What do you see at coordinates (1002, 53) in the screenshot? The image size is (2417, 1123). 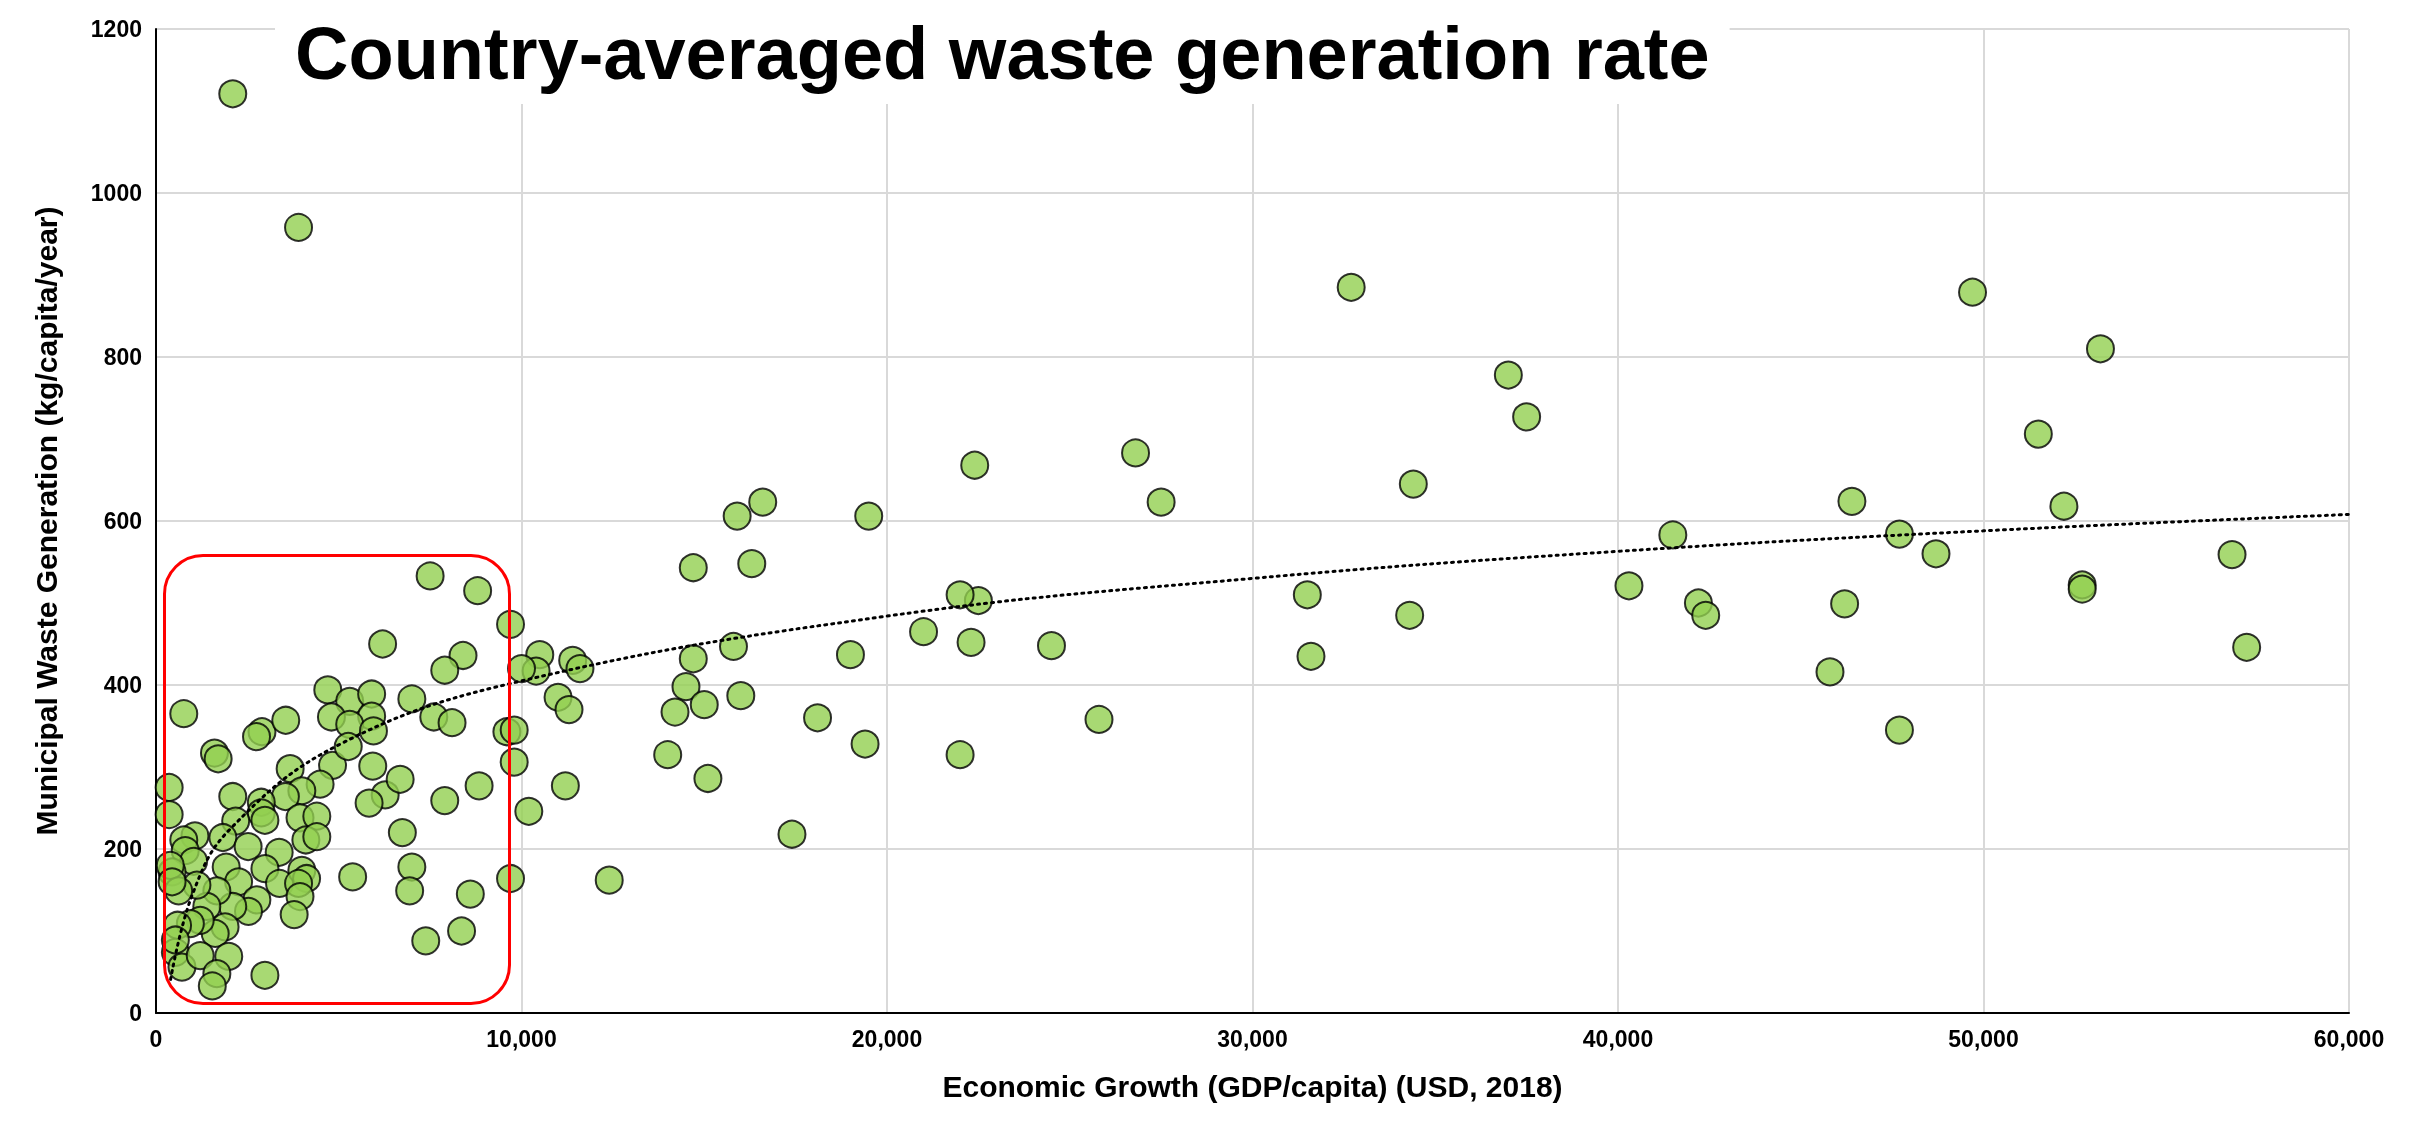 I see `chart-title: Country-averaged waste generation rate` at bounding box center [1002, 53].